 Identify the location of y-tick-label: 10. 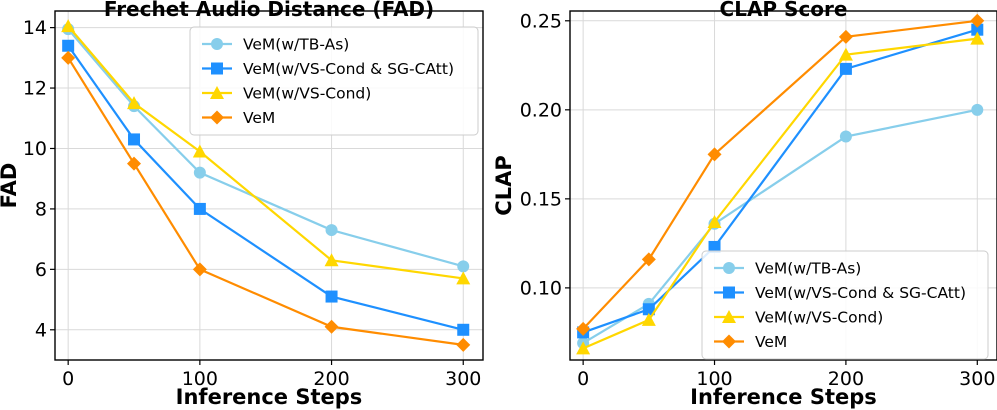
(35, 149).